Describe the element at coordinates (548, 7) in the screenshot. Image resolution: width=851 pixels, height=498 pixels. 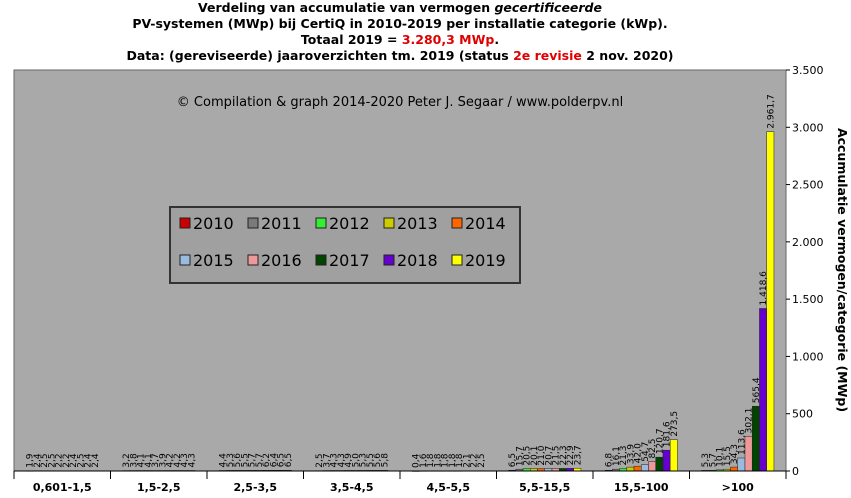
I see `title-part: gecertificeerde` at that location.